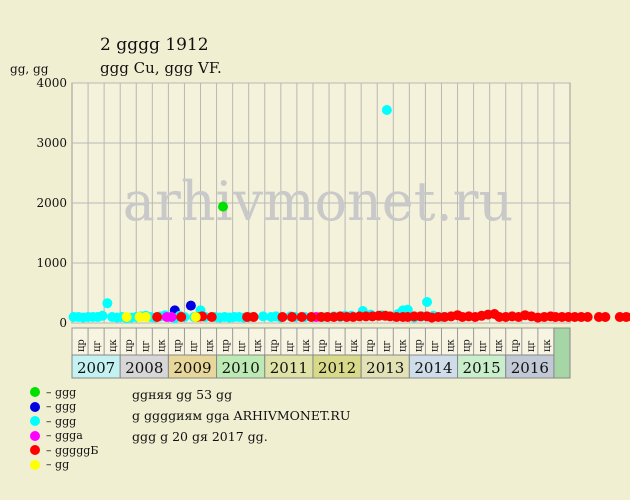 This screenshot has width=630, height=500. I want to click on year-label: 2009, so click(192, 368).